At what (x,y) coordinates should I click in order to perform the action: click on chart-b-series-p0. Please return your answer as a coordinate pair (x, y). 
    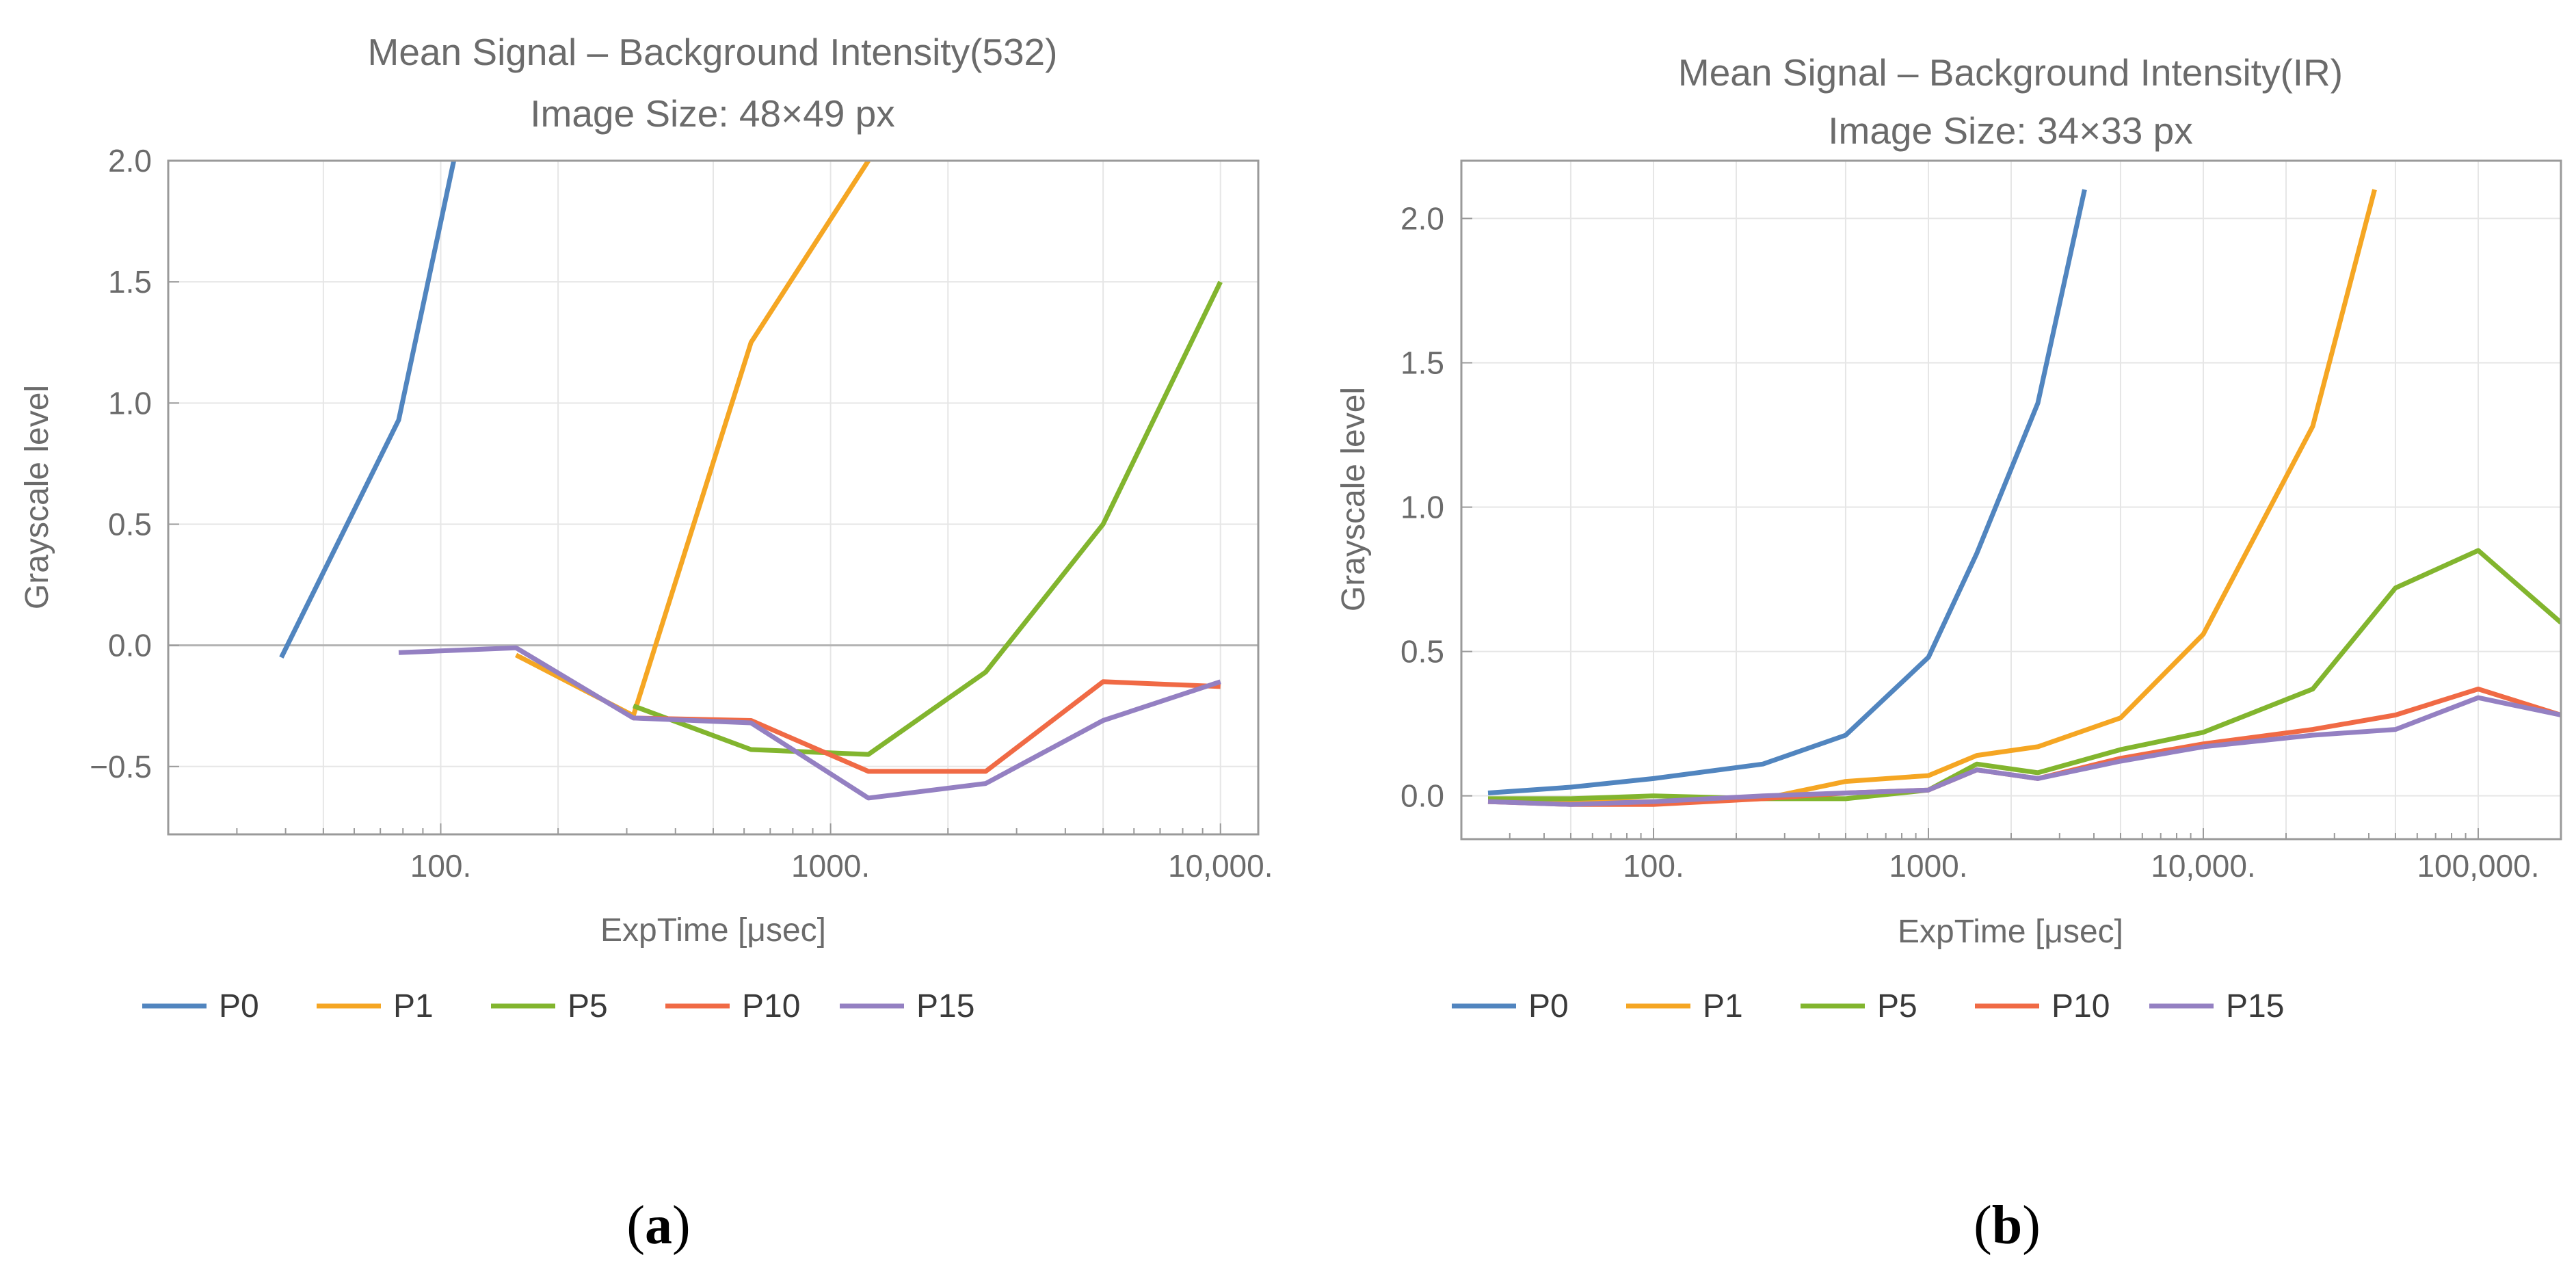
    Looking at the image, I should click on (1787, 492).